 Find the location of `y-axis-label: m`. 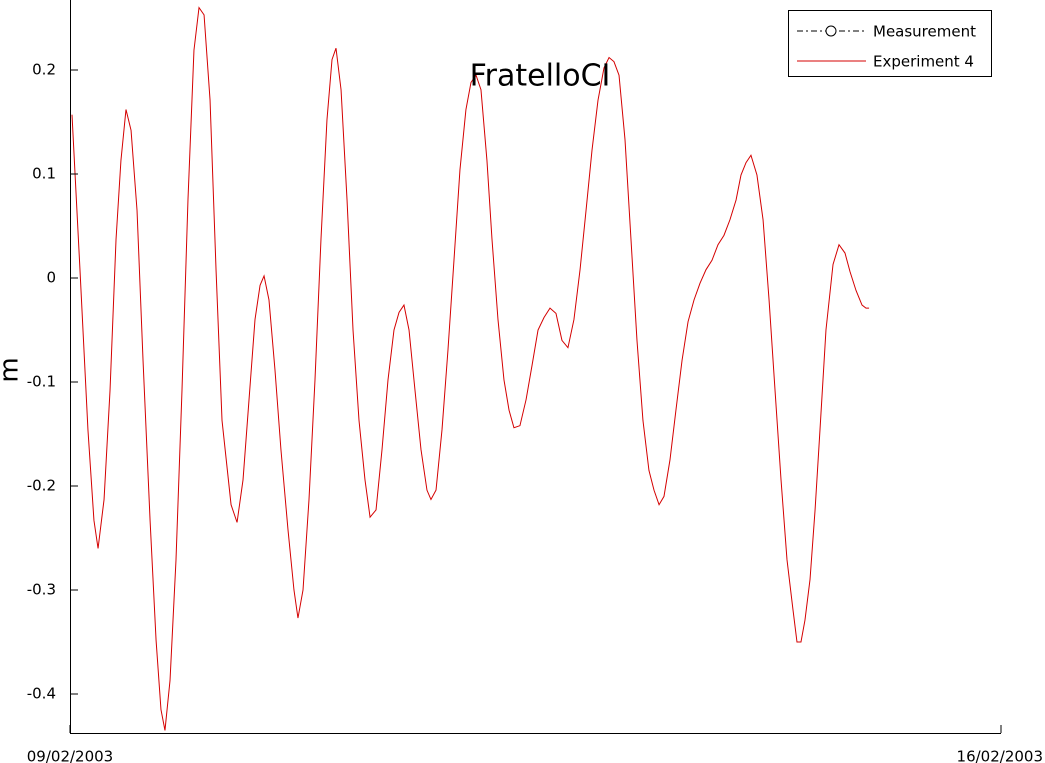

y-axis-label: m is located at coordinates (12, 369).